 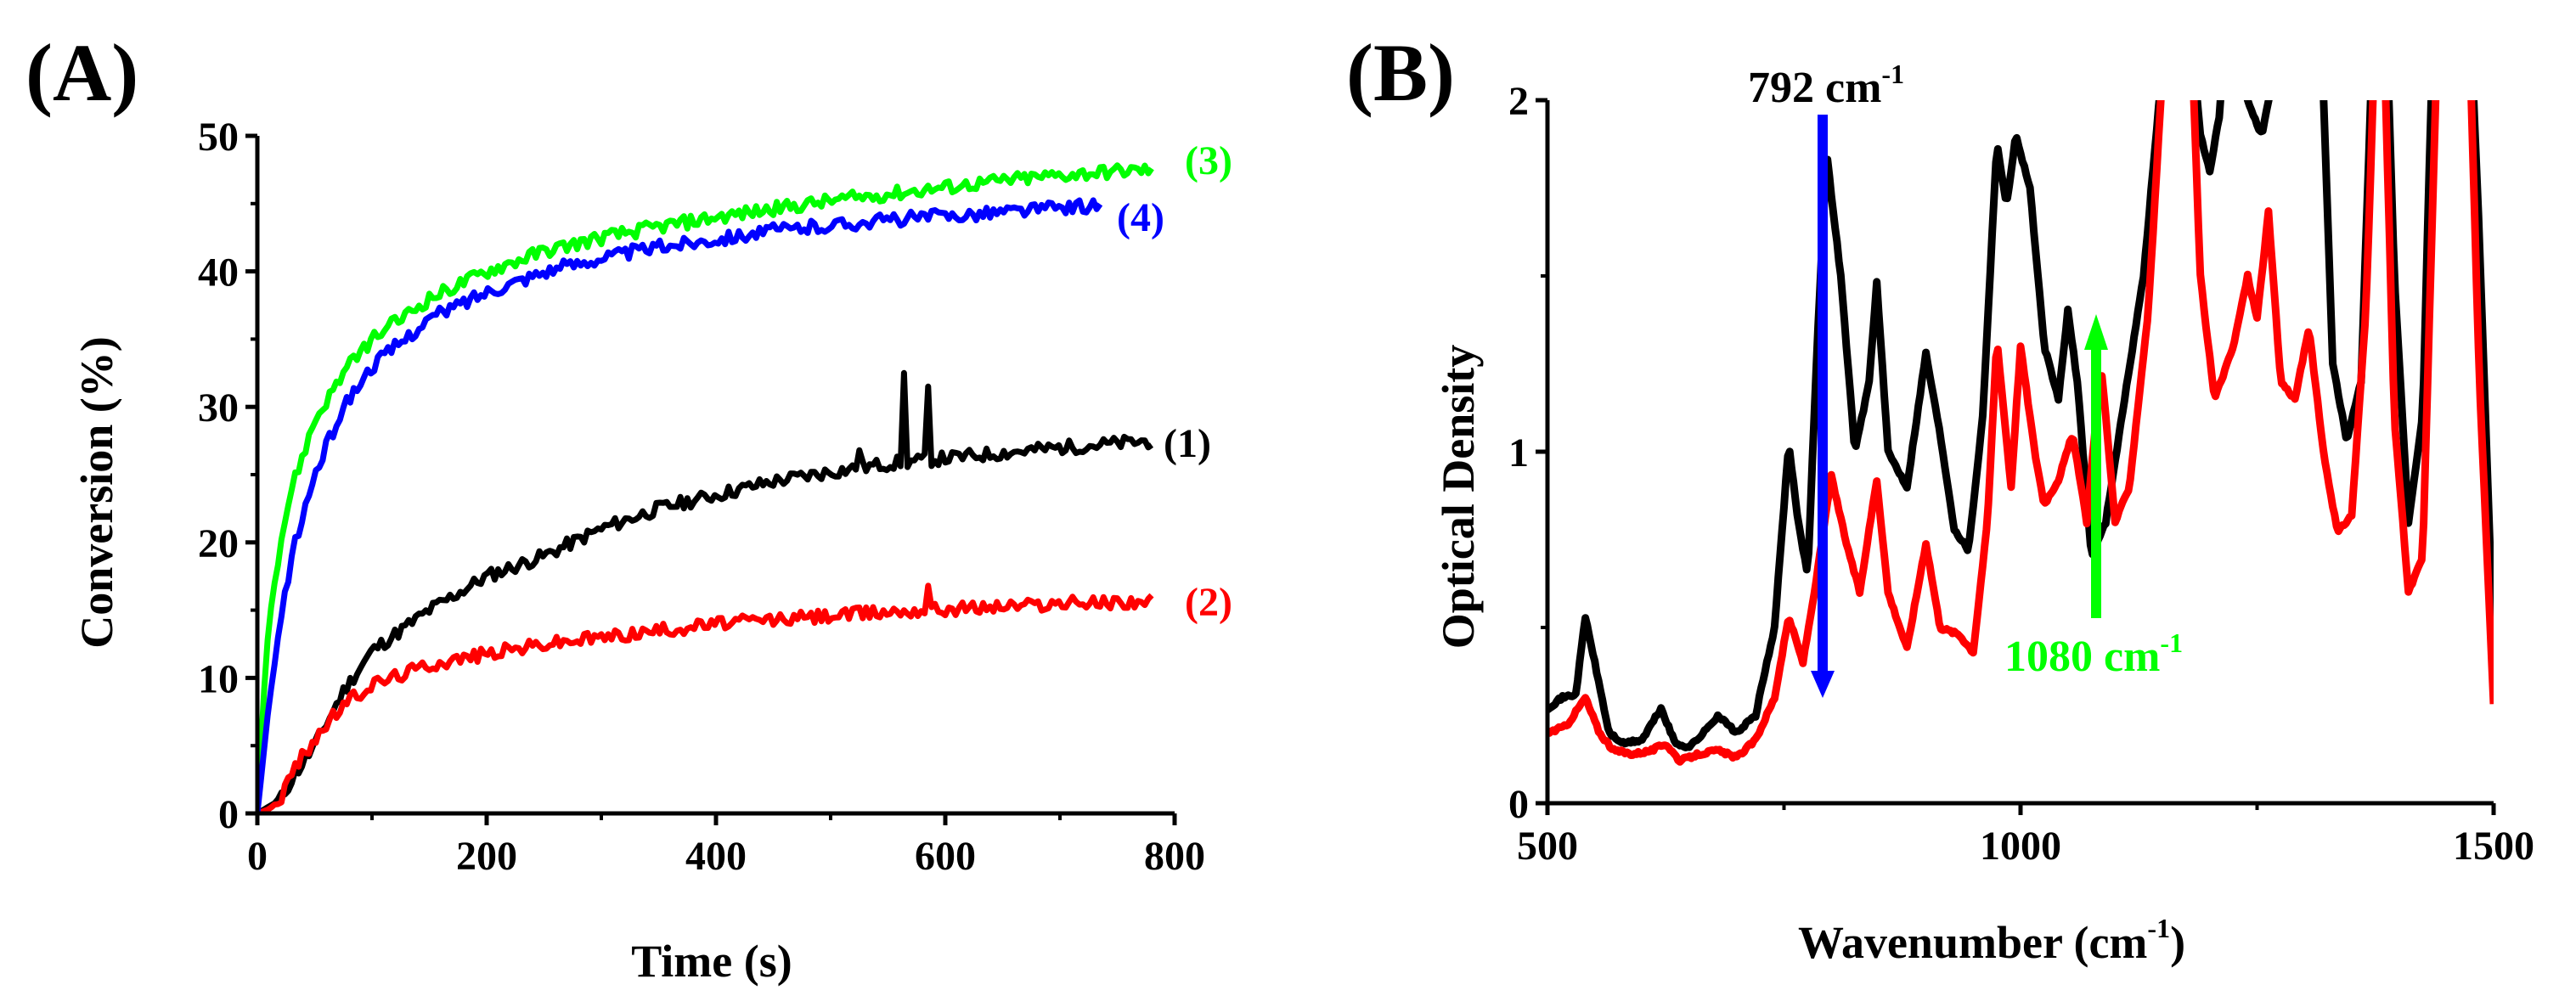 I want to click on chart-a-y-tick-label: 20, so click(x=218, y=543).